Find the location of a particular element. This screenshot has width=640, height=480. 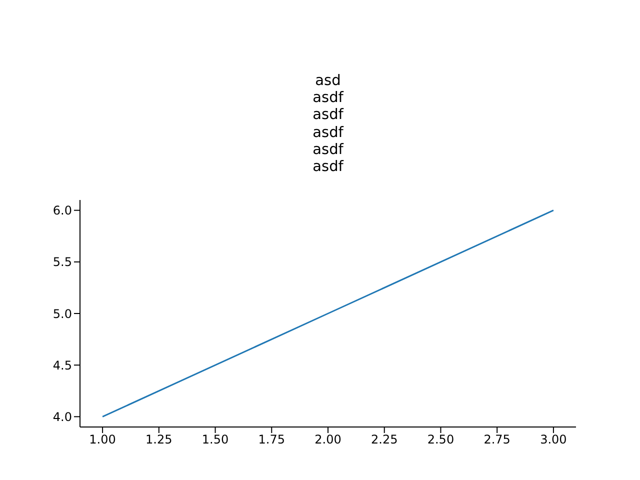

x-tick-label: 1.00 is located at coordinates (102, 439).